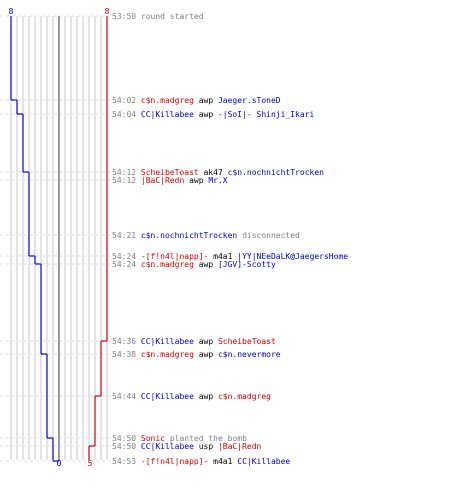 The height and width of the screenshot is (500, 450). Describe the element at coordinates (150, 438) in the screenshot. I see `event-part: Sonic` at that location.